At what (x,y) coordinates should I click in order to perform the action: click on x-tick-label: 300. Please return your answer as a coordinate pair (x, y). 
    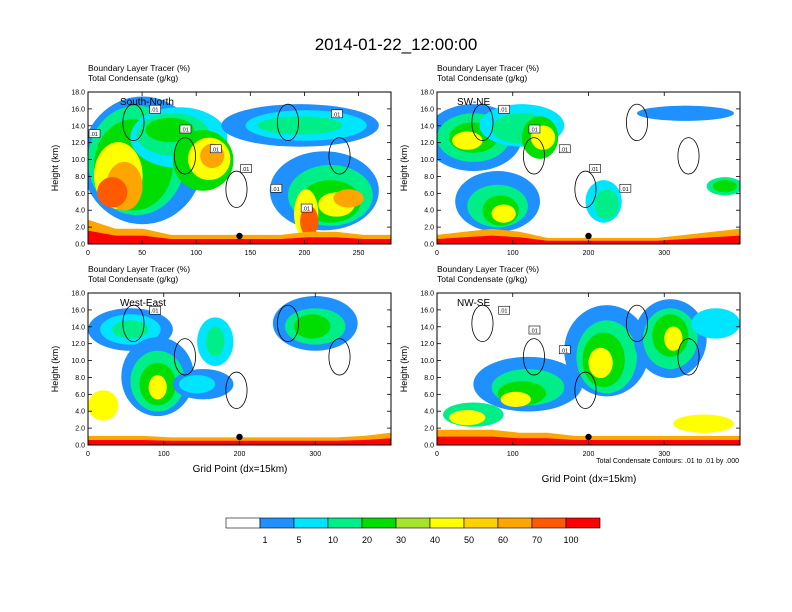
    Looking at the image, I should click on (664, 253).